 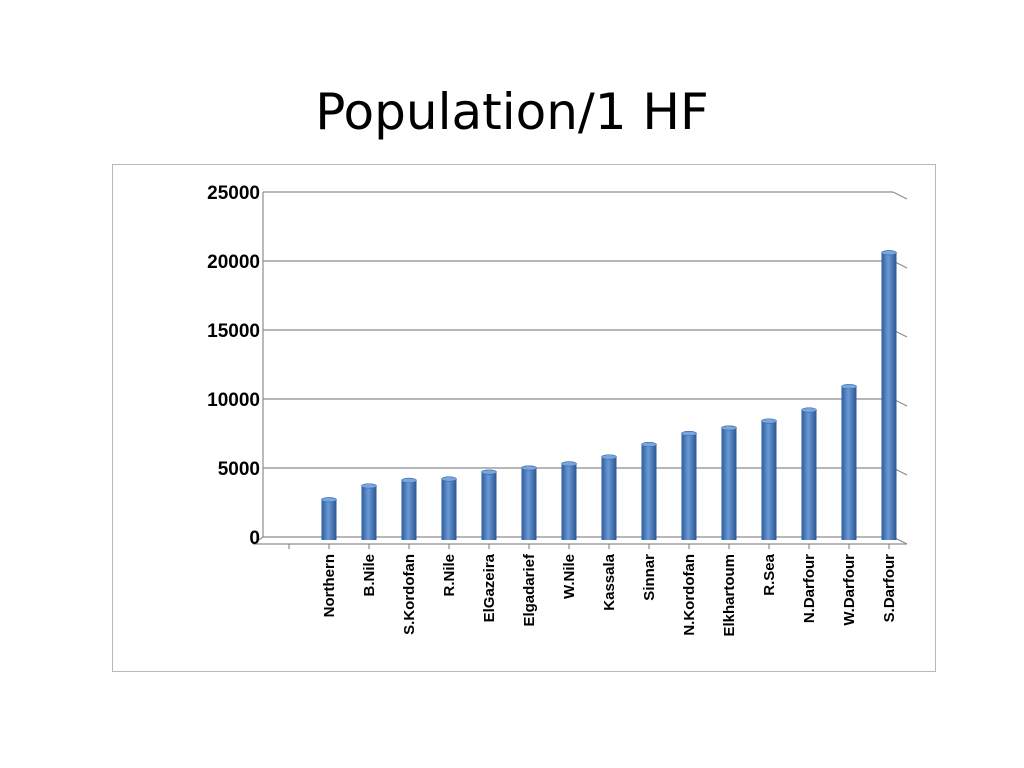 I want to click on floor-left-edge, so click(x=258, y=540).